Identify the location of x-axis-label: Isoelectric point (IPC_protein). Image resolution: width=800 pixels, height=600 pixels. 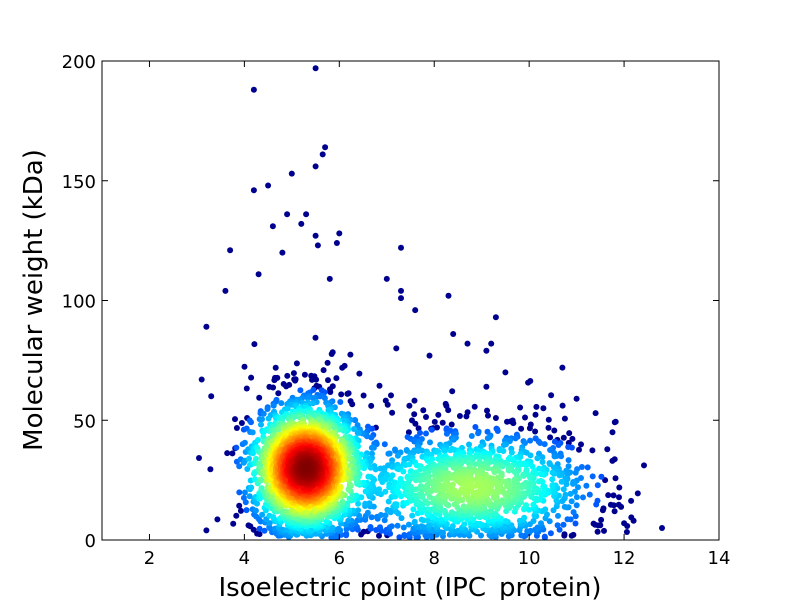
(409, 586).